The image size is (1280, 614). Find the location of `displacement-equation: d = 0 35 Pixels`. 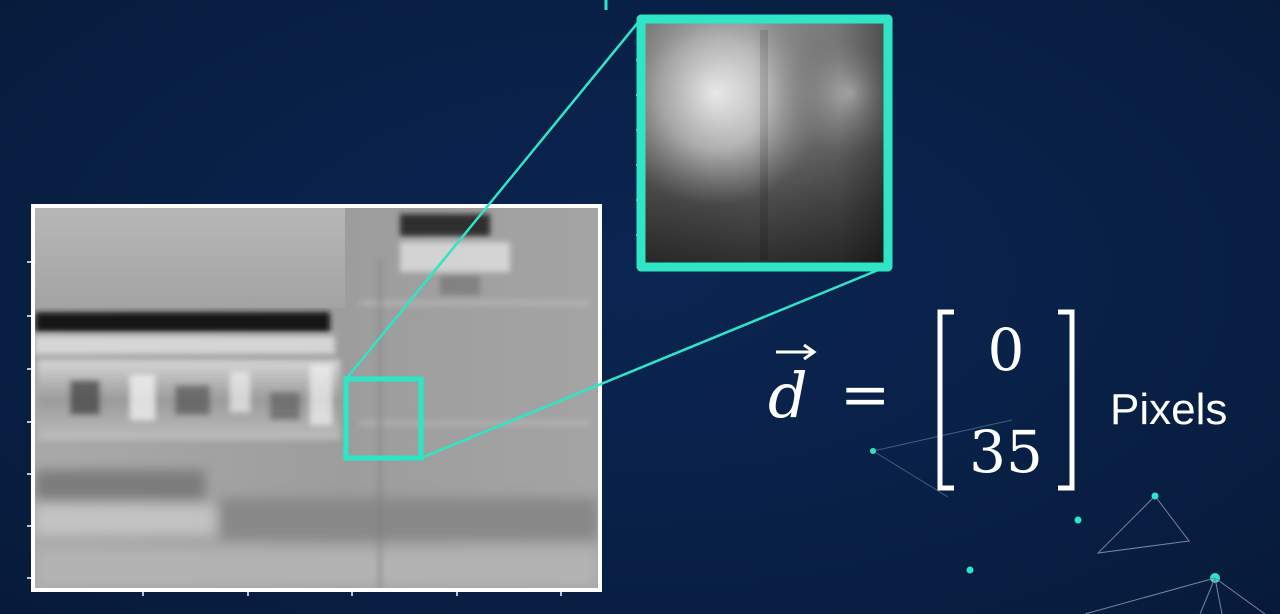

displacement-equation: d = 0 35 Pixels is located at coordinates (997, 400).